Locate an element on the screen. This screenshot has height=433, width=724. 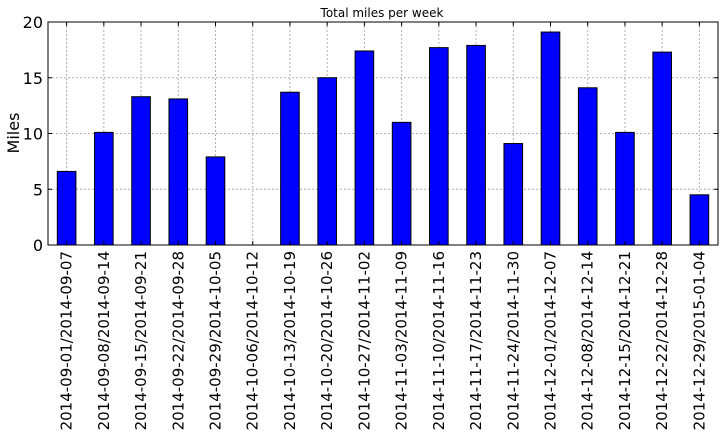
x-tick-label: 2014-12-29/2015-01-04 is located at coordinates (699, 340).